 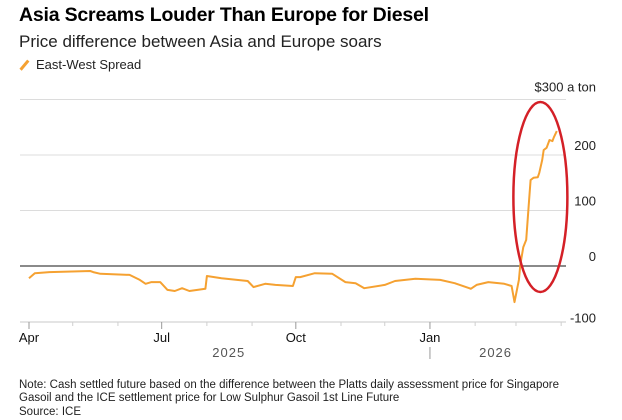 What do you see at coordinates (429, 337) in the screenshot?
I see `x-tick-label: Jan` at bounding box center [429, 337].